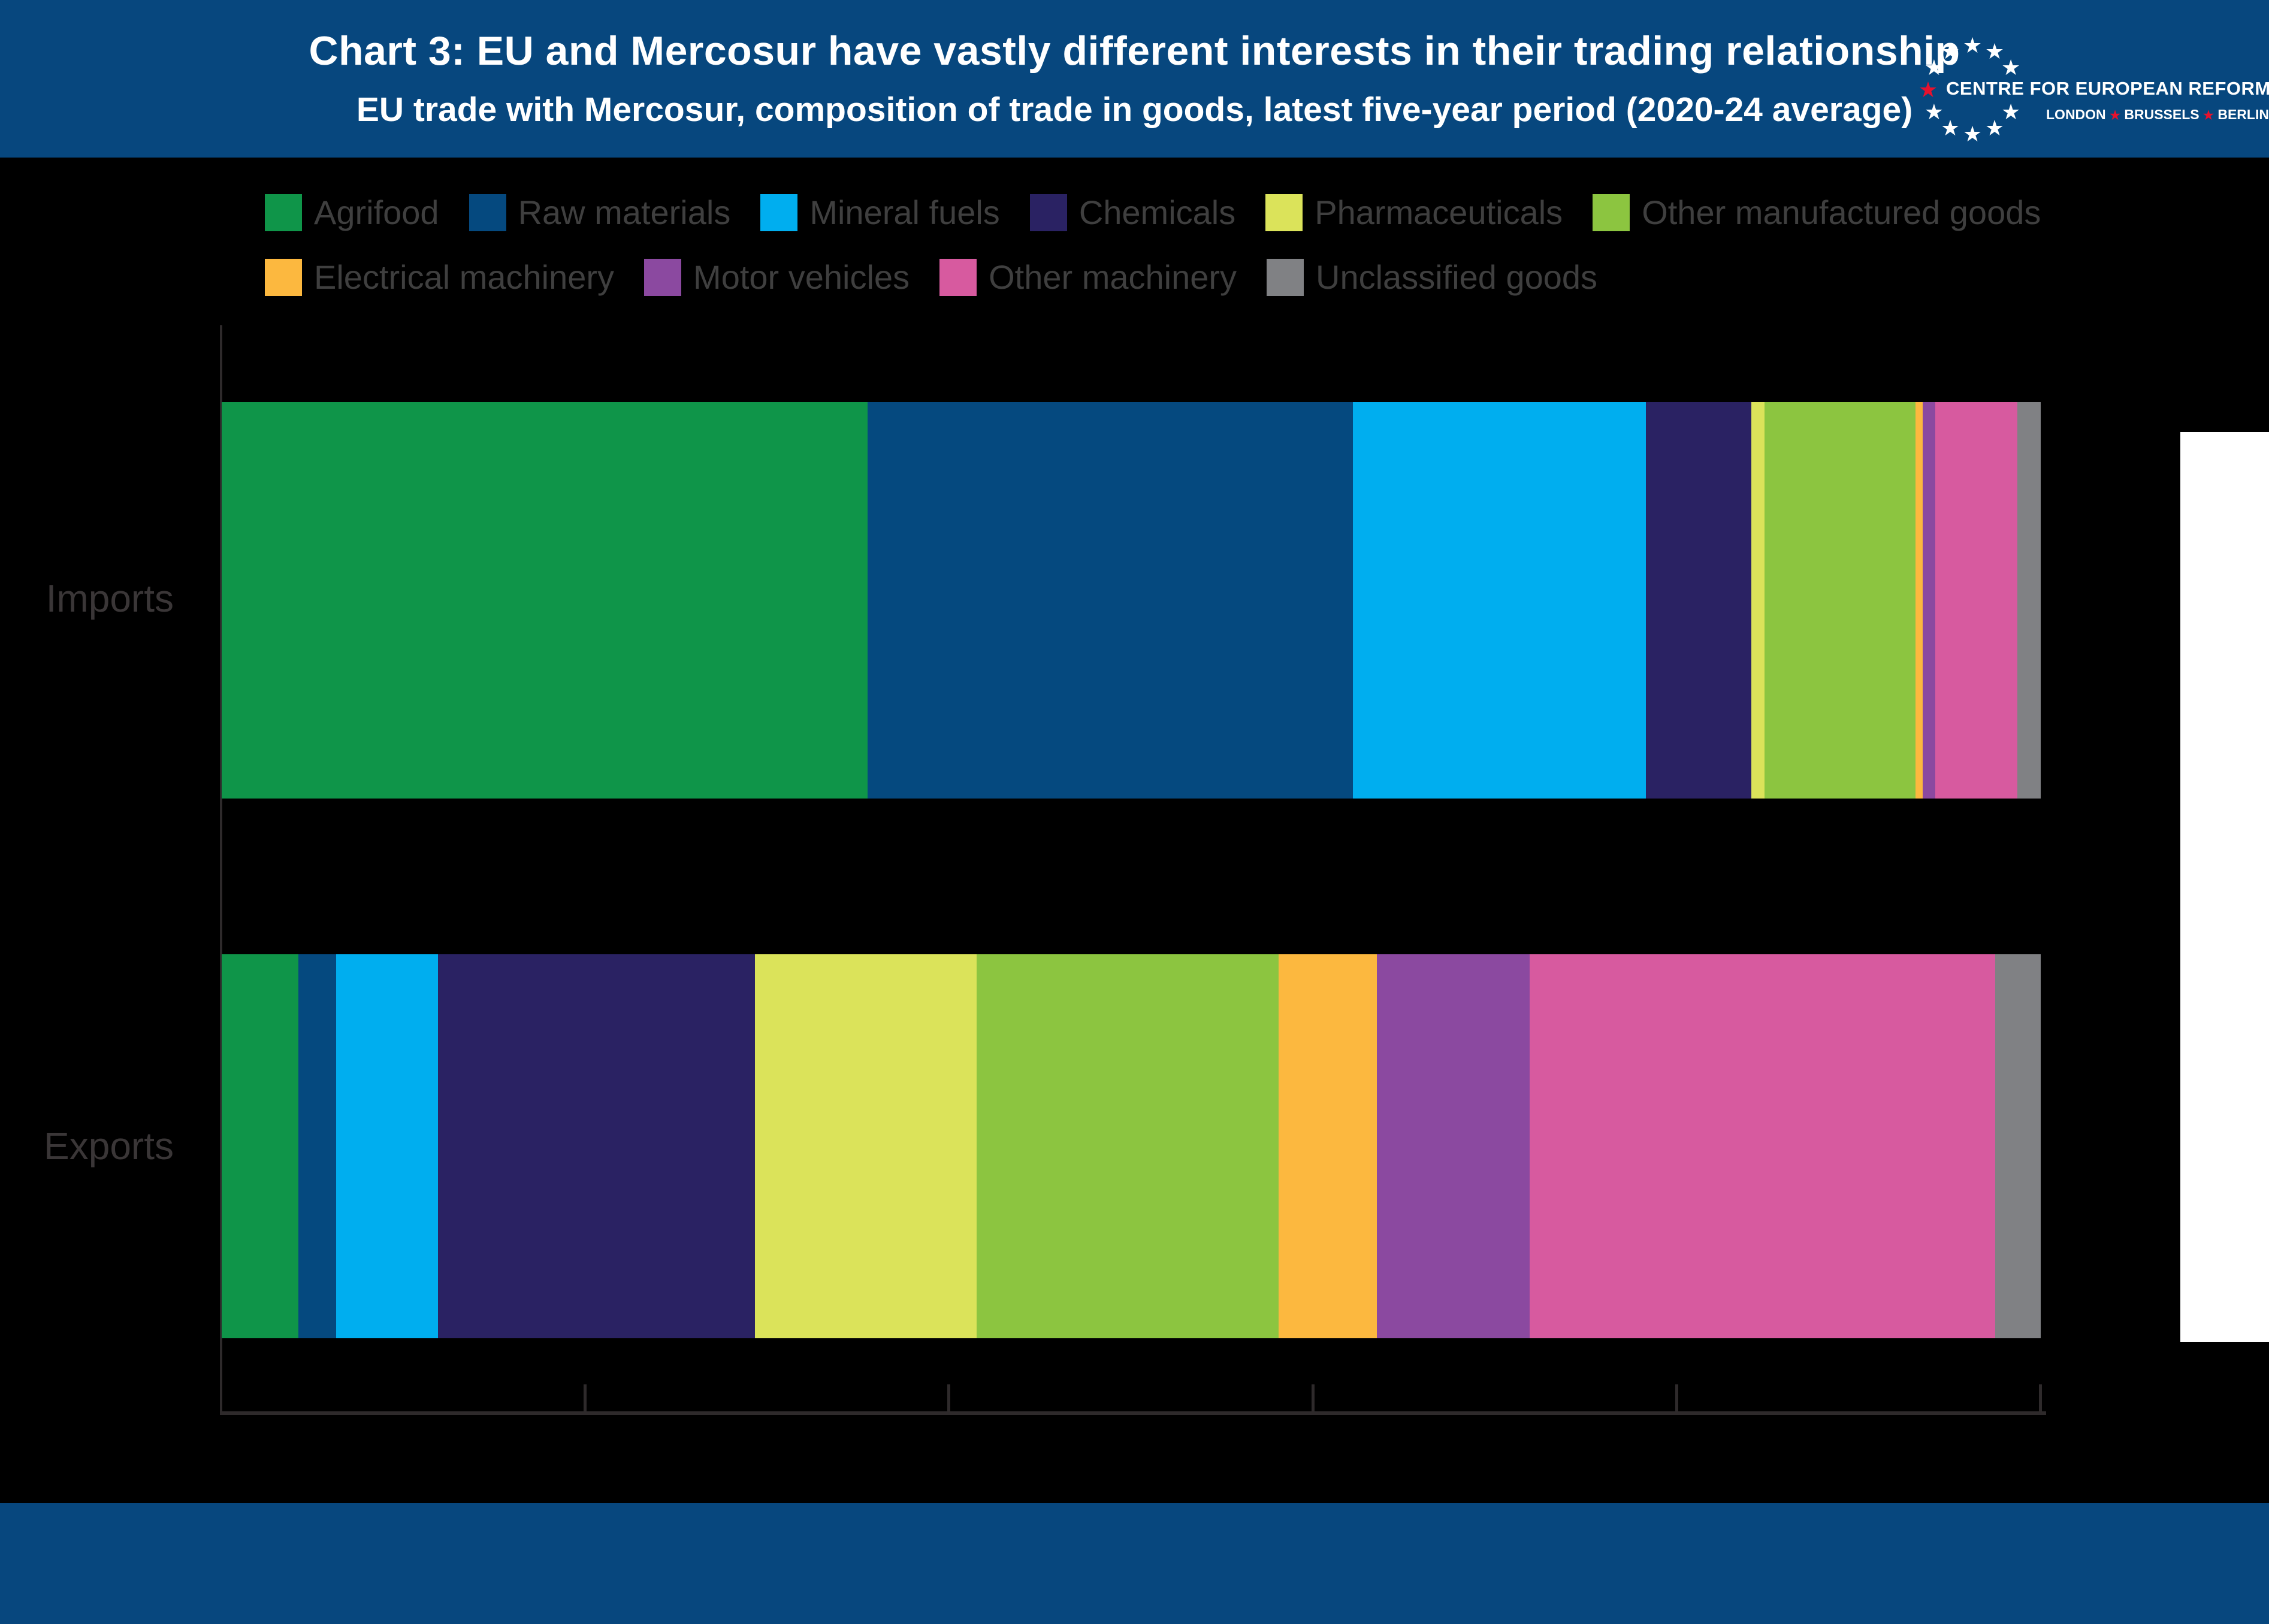 The image size is (2269, 1624). I want to click on segment-imports-unclassified-goods, so click(2029, 600).